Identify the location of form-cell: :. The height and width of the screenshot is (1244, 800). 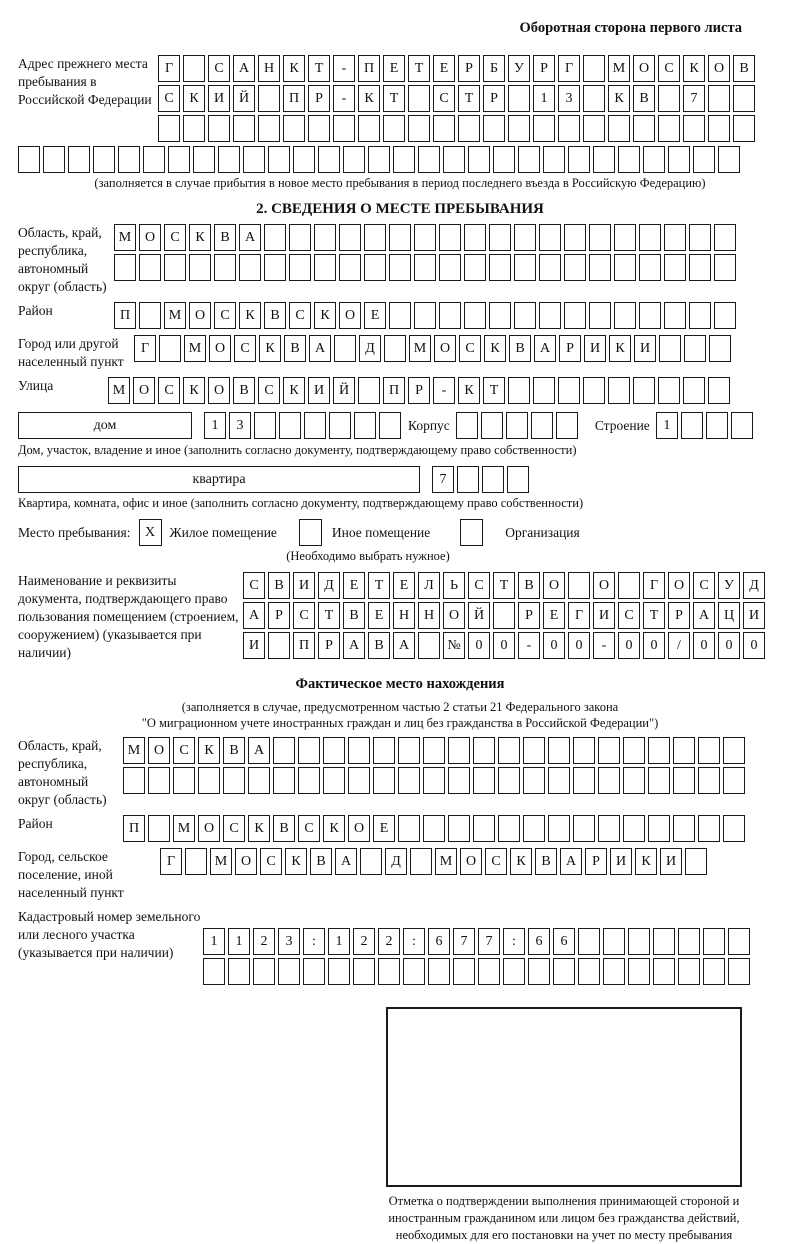
(414, 941).